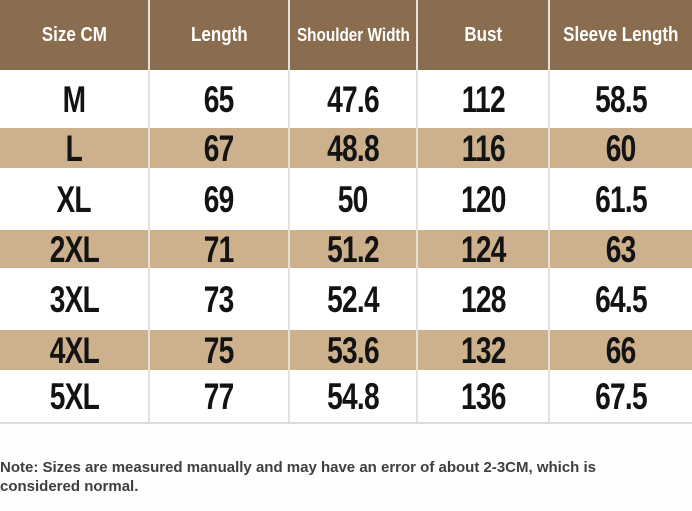  I want to click on measurement-value: 67, so click(219, 148).